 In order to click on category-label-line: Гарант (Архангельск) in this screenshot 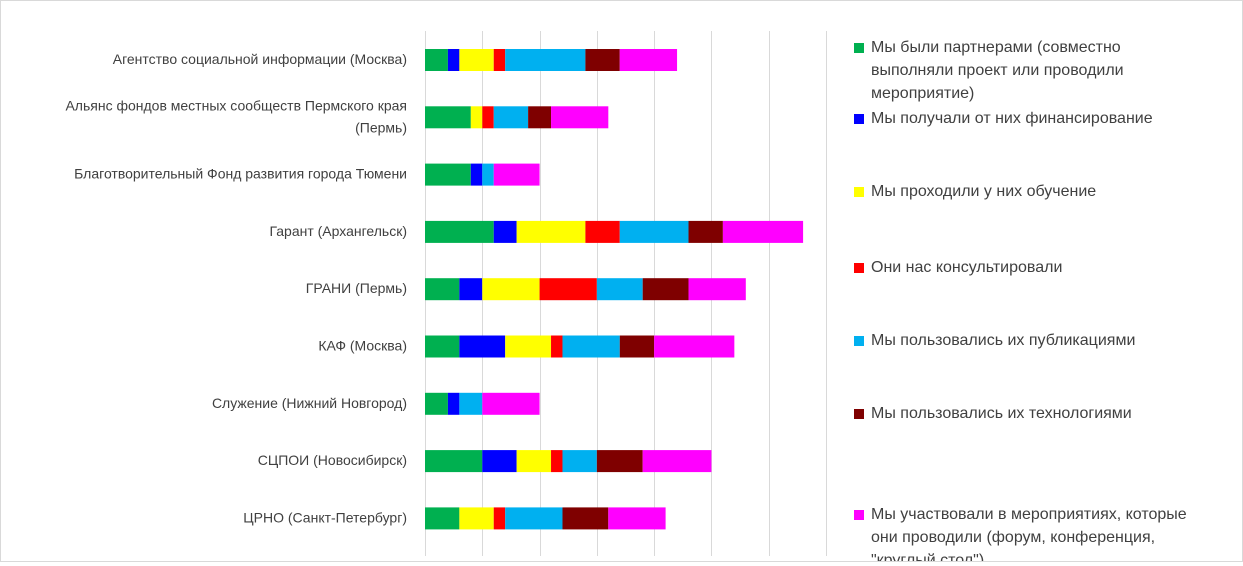, I will do `click(338, 231)`.